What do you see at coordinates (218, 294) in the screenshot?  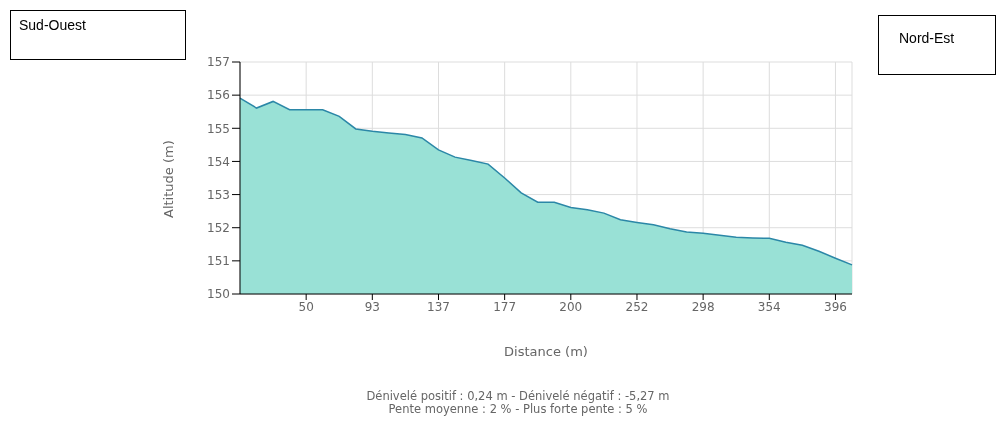 I see `y-tick-label: 150` at bounding box center [218, 294].